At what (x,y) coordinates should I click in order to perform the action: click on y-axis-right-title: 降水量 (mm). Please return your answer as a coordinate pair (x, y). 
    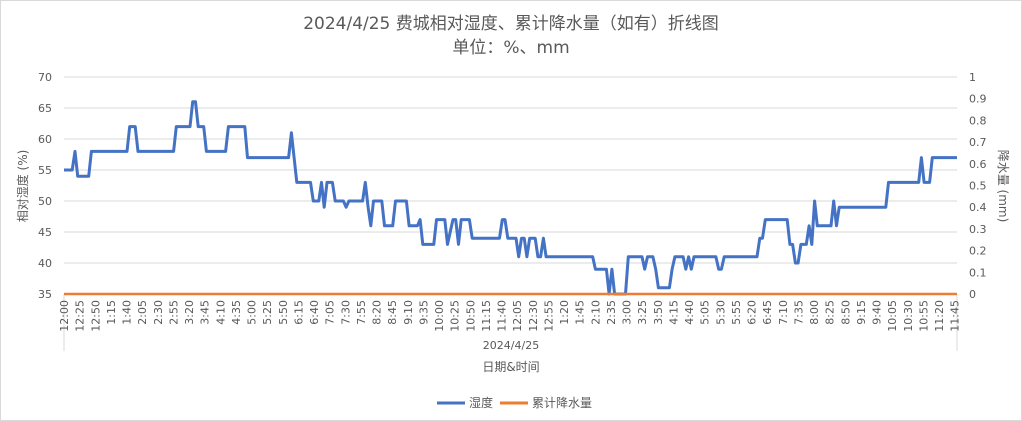
    Looking at the image, I should click on (1003, 186).